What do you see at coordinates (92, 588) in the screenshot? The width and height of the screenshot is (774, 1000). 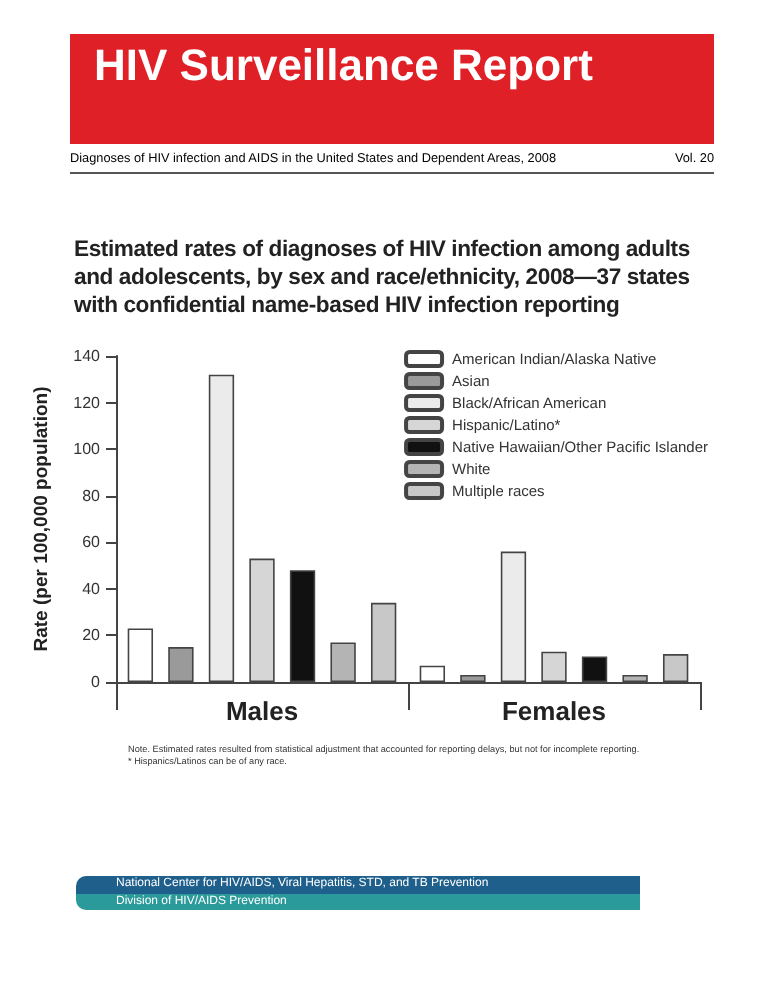 I see `y-tick-label: 40` at bounding box center [92, 588].